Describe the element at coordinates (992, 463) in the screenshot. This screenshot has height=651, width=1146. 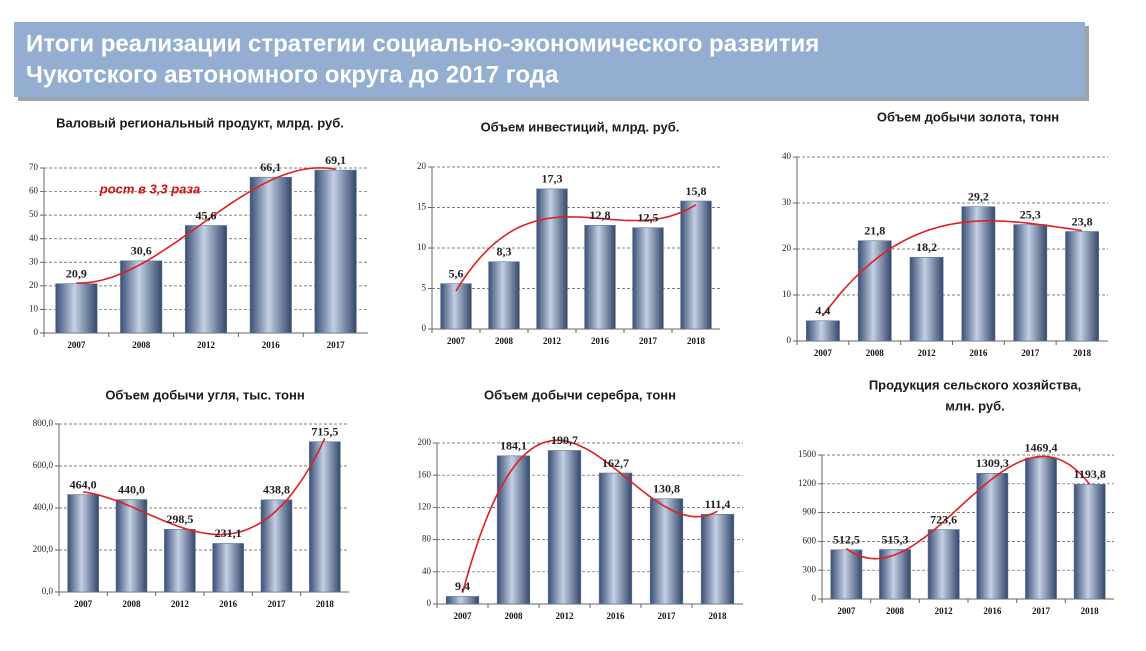
I see `value-label: 1309,3` at that location.